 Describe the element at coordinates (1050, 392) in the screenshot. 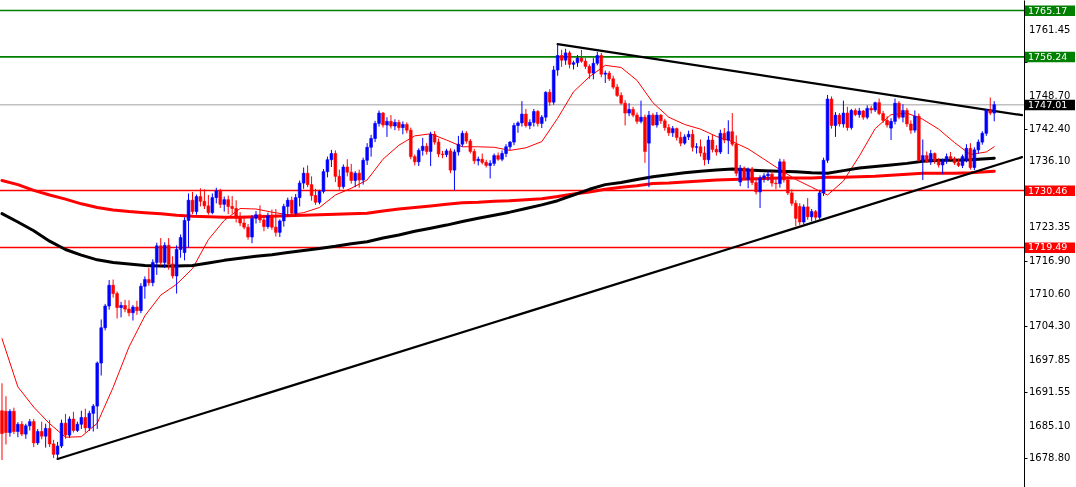

I see `y-tick-label: 1691.55` at that location.